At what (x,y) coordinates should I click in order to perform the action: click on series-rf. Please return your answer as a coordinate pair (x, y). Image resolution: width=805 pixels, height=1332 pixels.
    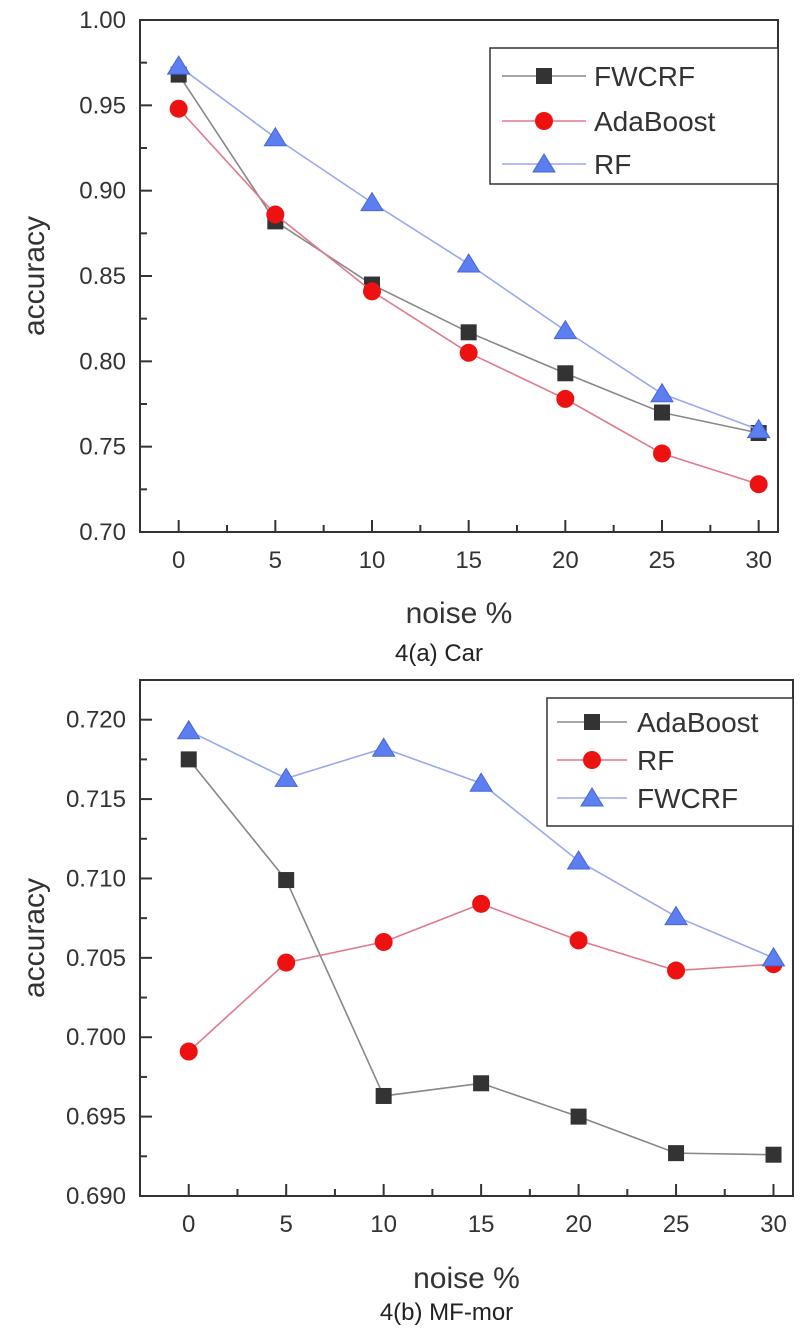
    Looking at the image, I should click on (481, 977).